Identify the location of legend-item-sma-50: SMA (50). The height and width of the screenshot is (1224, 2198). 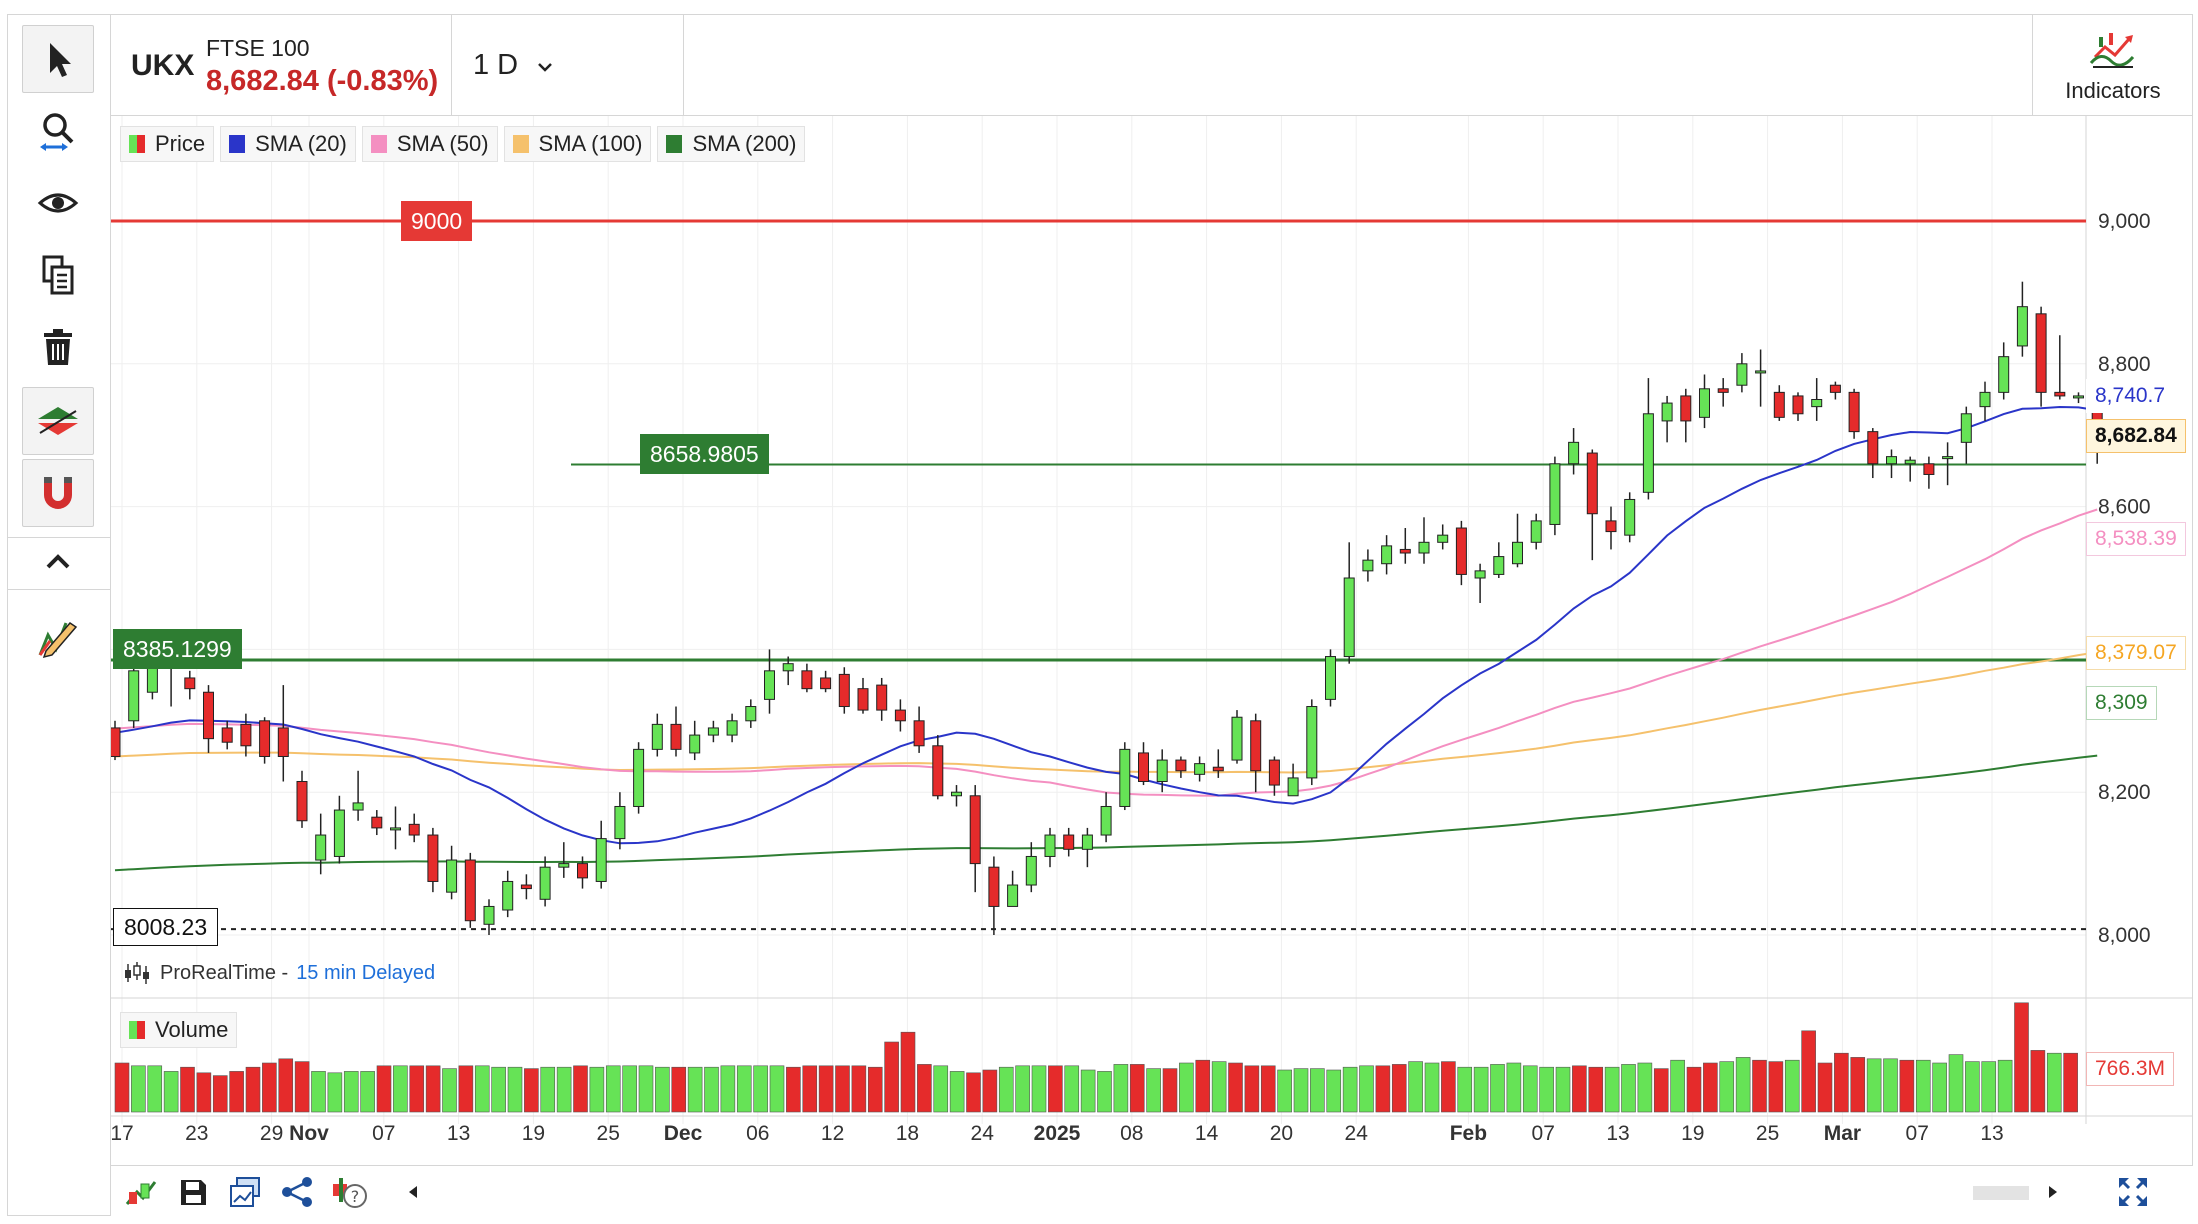
(429, 144).